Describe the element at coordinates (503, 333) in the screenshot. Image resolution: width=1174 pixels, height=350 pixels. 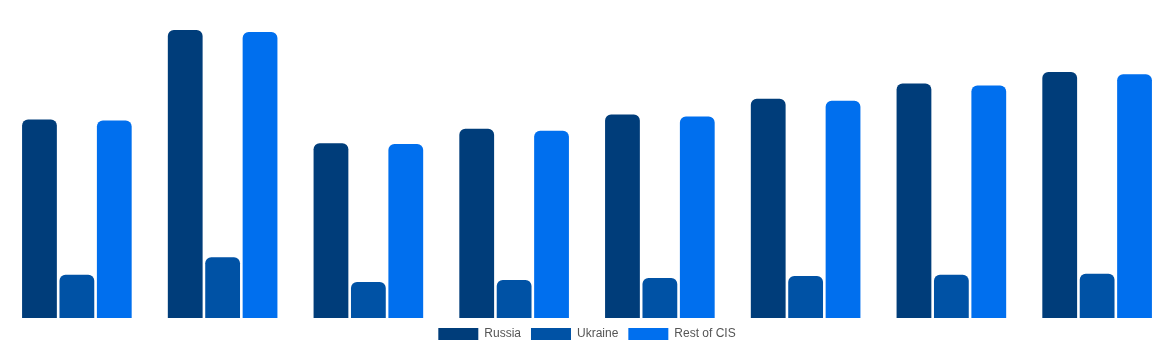
I see `legend-label: Russia` at that location.